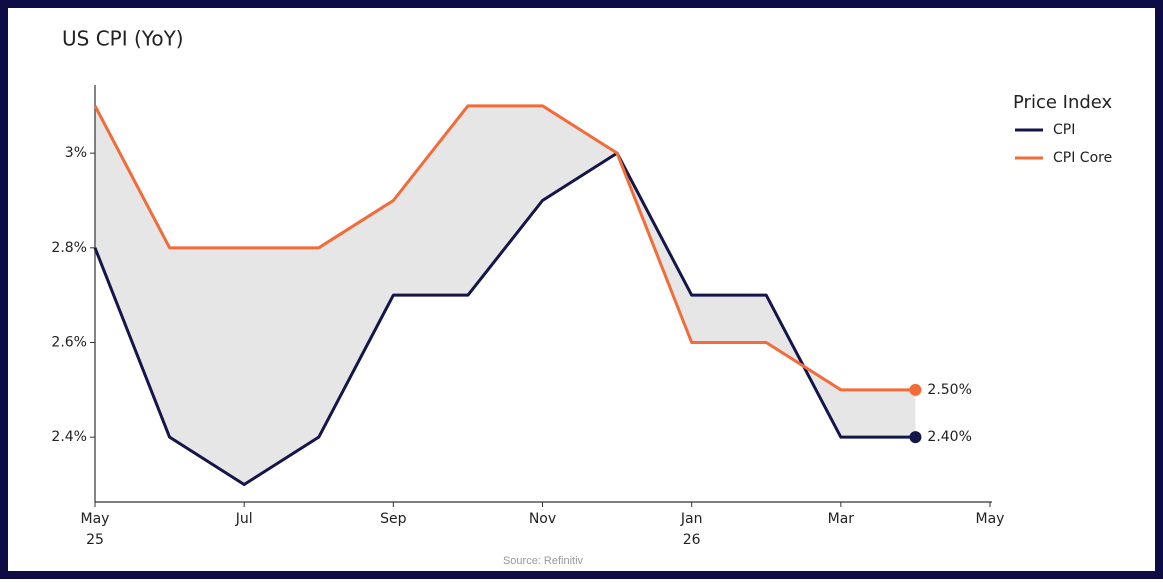  I want to click on y-tick-label: 2.6%, so click(69, 342).